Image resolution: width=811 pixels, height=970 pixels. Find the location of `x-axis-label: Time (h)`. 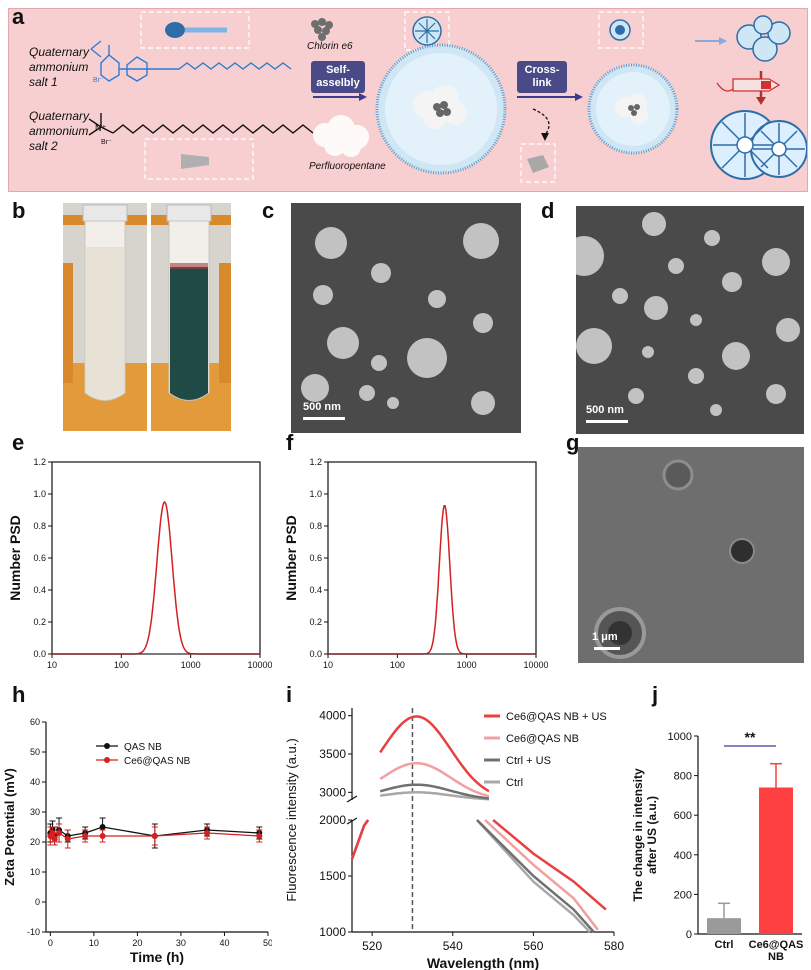

x-axis-label: Time (h) is located at coordinates (157, 957).